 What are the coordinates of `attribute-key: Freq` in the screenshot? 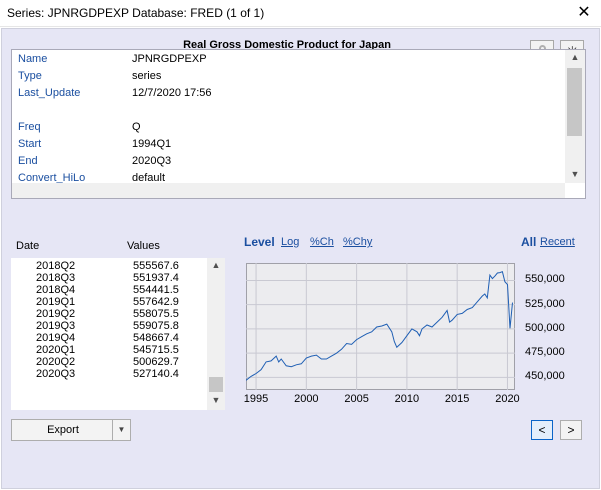 It's located at (29, 127).